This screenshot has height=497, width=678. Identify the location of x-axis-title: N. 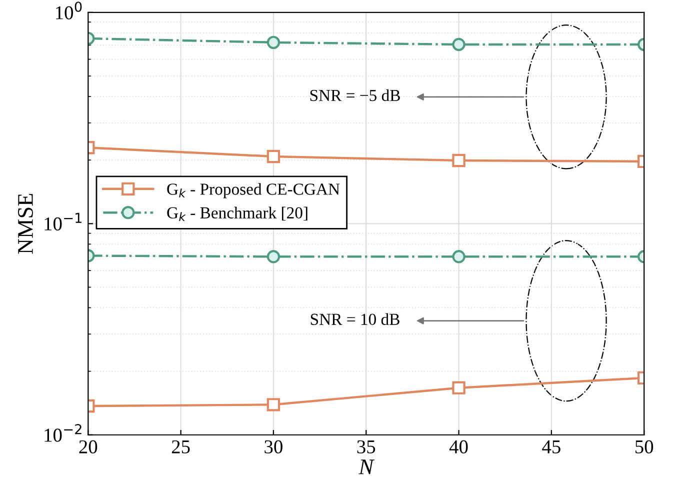
(366, 467).